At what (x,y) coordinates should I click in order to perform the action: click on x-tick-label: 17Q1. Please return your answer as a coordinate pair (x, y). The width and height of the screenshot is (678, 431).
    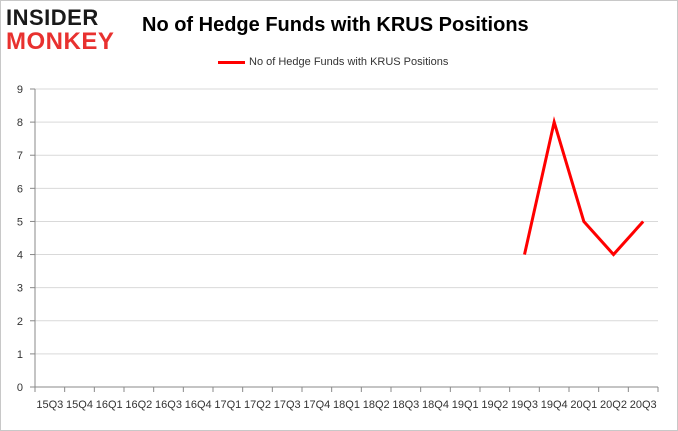
    Looking at the image, I should click on (227, 405).